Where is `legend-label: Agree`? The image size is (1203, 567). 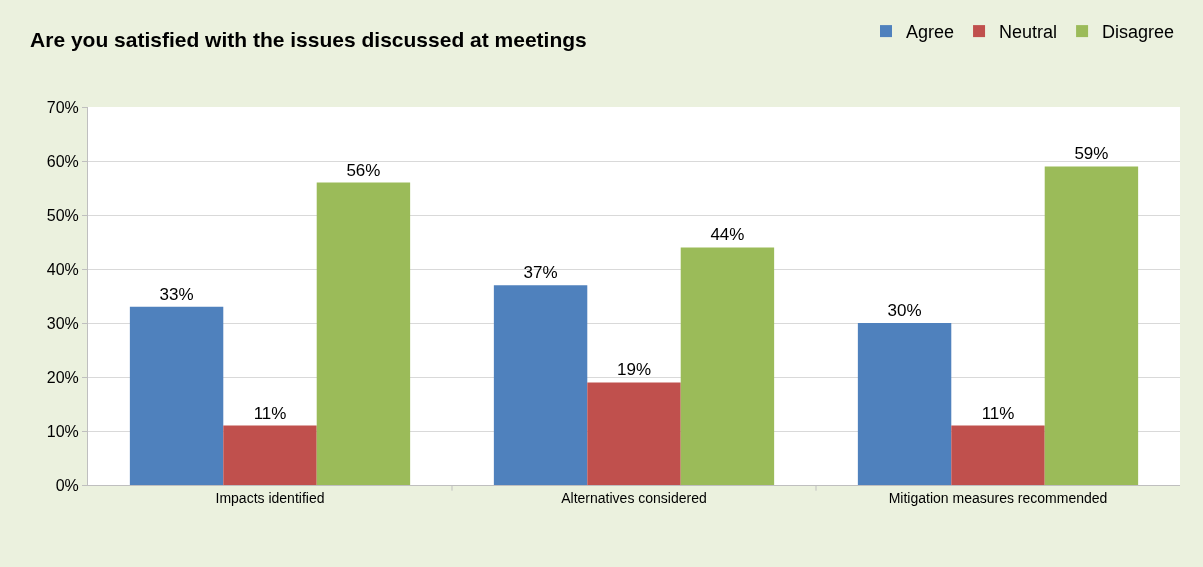 legend-label: Agree is located at coordinates (930, 32).